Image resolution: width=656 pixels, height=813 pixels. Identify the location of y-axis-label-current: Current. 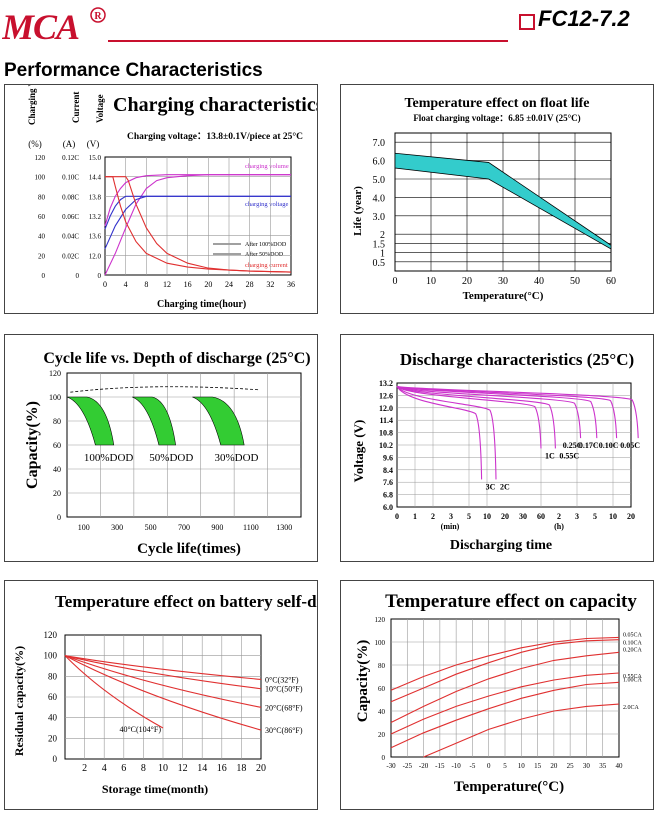
(76, 107).